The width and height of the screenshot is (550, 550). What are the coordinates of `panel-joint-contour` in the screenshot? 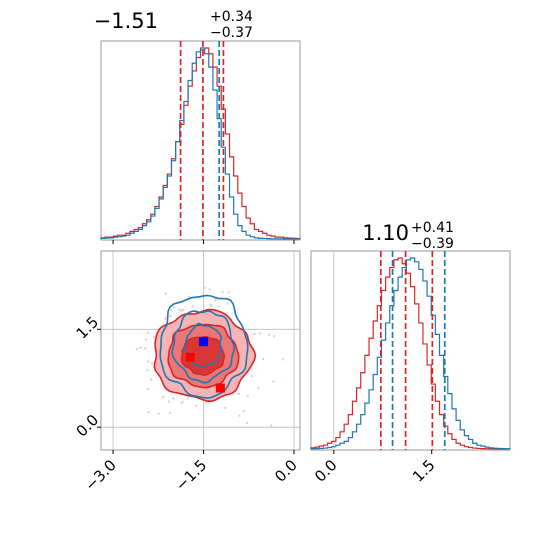 It's located at (200, 350).